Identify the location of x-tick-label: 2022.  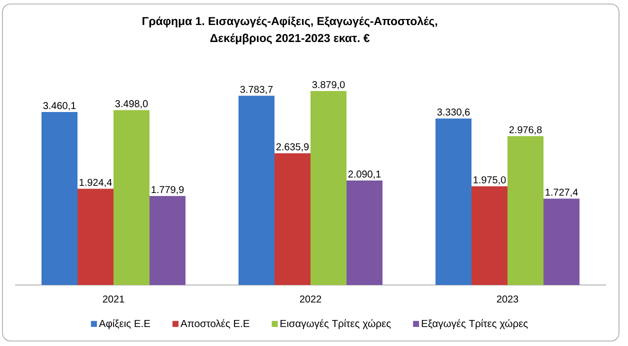
(311, 299).